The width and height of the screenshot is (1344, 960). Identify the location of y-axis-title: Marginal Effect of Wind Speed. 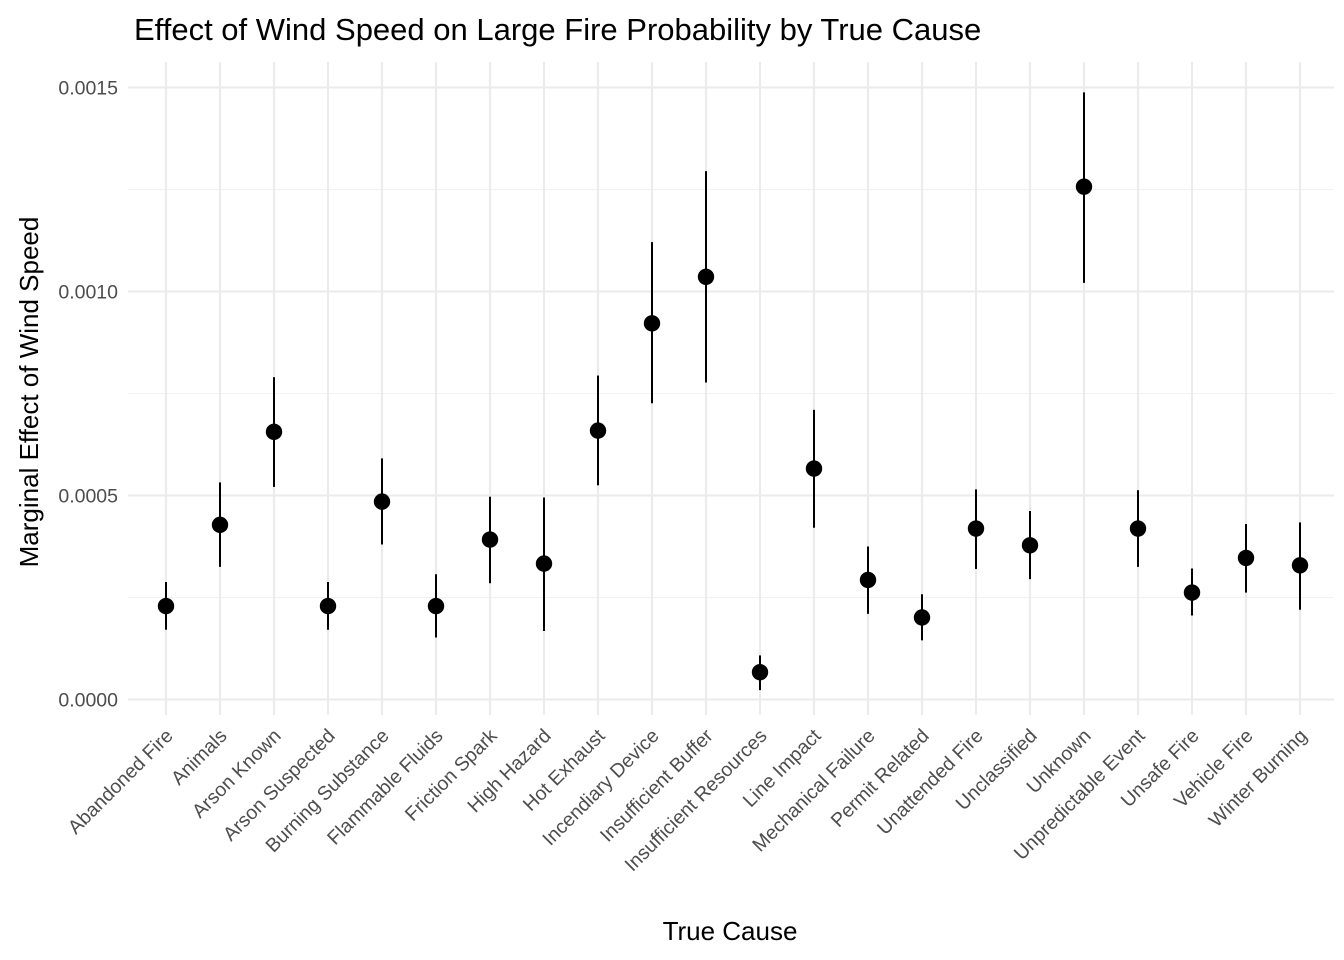
(29, 392).